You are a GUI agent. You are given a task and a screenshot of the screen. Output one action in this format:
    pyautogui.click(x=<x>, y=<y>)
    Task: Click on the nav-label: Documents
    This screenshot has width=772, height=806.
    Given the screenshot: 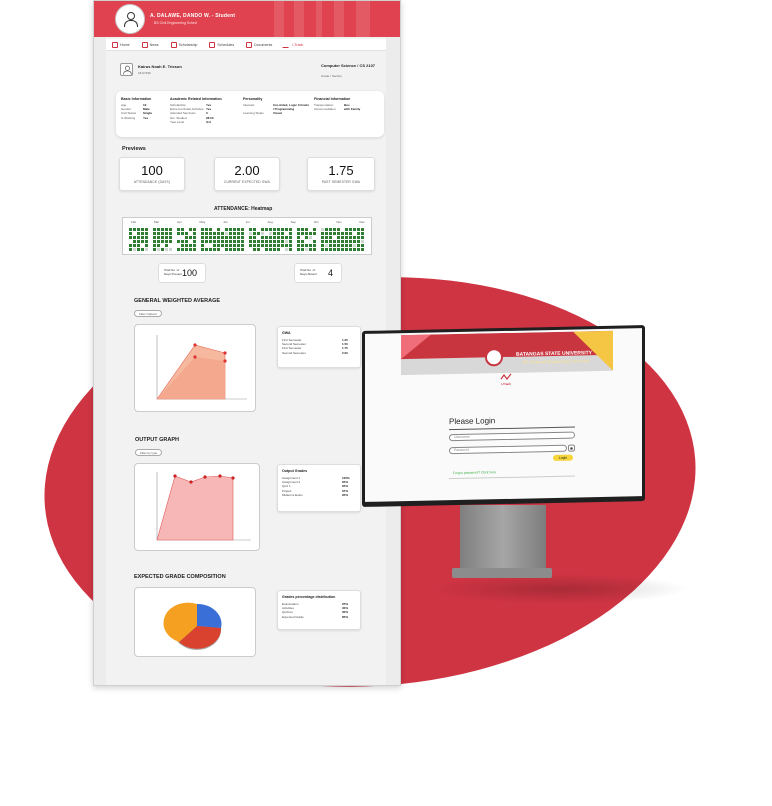 What is the action you would take?
    pyautogui.click(x=263, y=44)
    